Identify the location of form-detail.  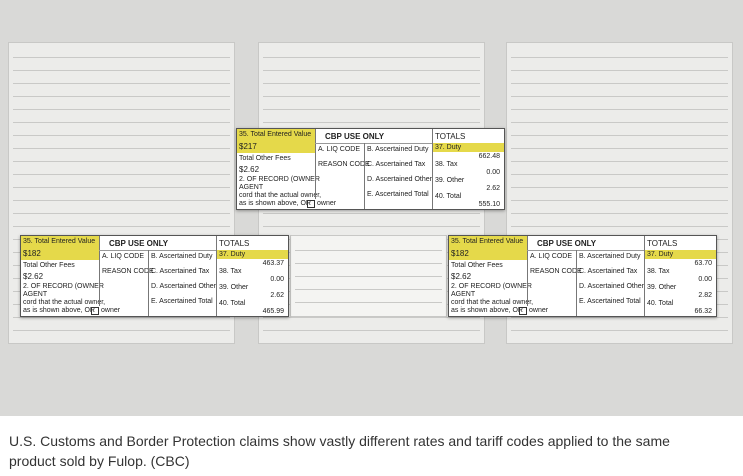
(368, 276).